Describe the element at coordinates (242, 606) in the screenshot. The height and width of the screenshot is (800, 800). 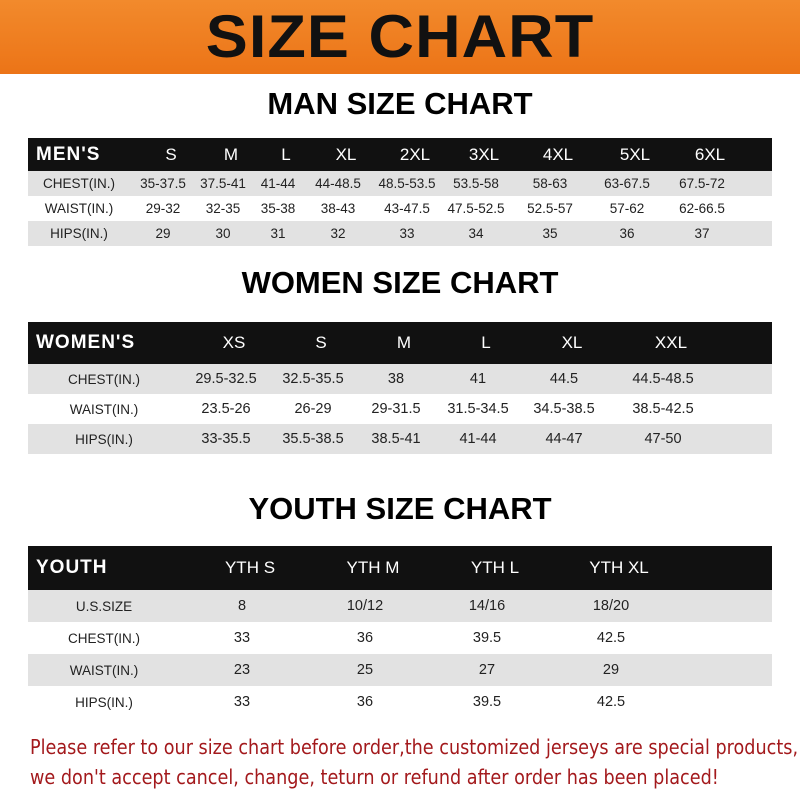
I see `cell: 8` at that location.